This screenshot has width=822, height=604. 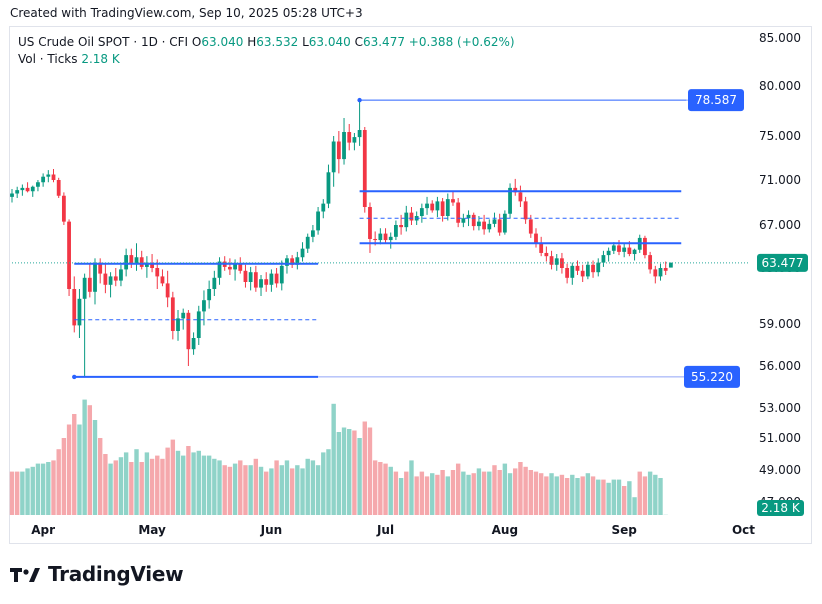 What do you see at coordinates (624, 530) in the screenshot?
I see `month-label: Sep` at bounding box center [624, 530].